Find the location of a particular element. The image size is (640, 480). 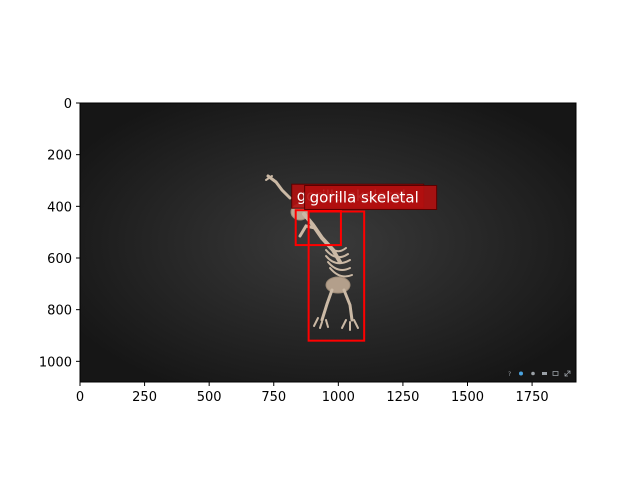

x-tick-label: 1250 is located at coordinates (402, 397).